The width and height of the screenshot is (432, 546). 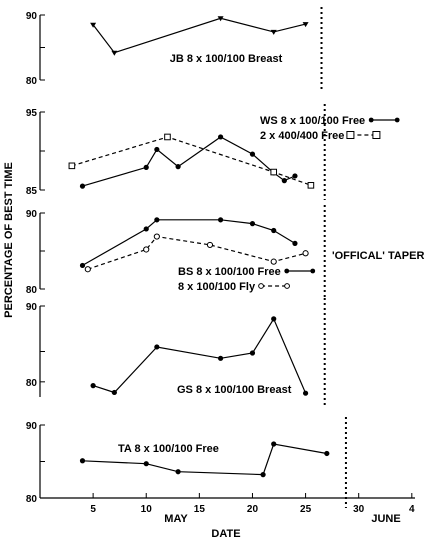 What do you see at coordinates (306, 509) in the screenshot?
I see `x-tick-label: 25` at bounding box center [306, 509].